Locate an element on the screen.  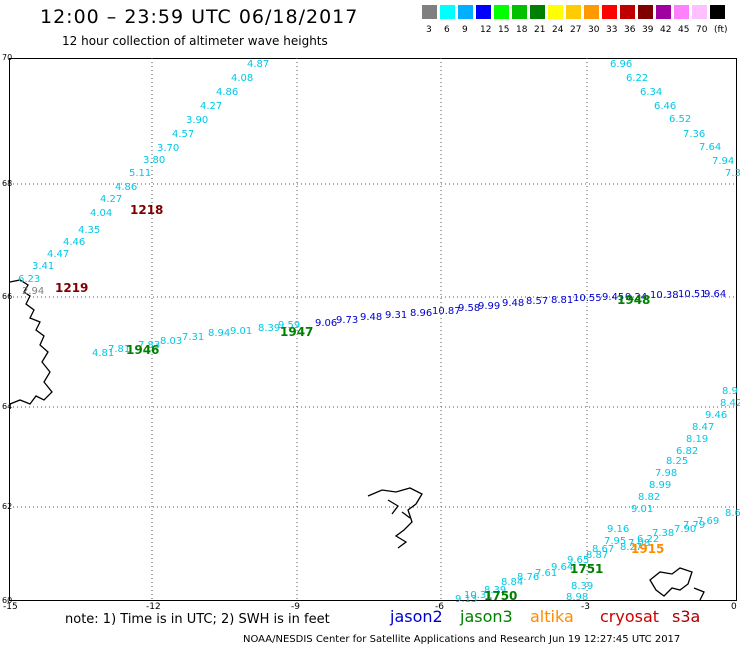
color-scale-label: 70 is located at coordinates (702, 30).